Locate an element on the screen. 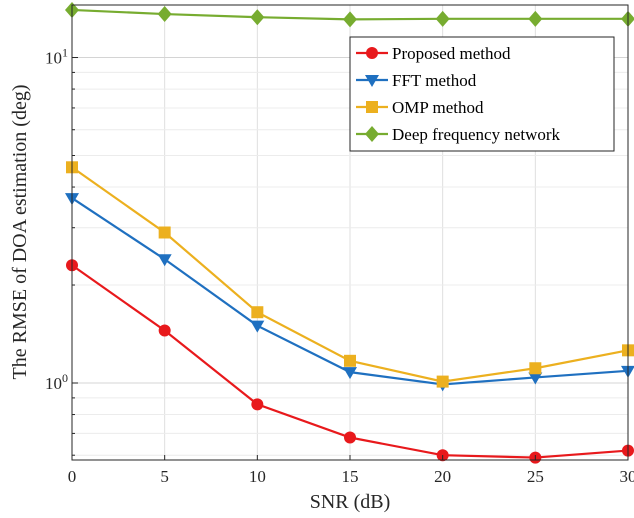 The image size is (634, 518). x-tick-label: 30 is located at coordinates (627, 476).